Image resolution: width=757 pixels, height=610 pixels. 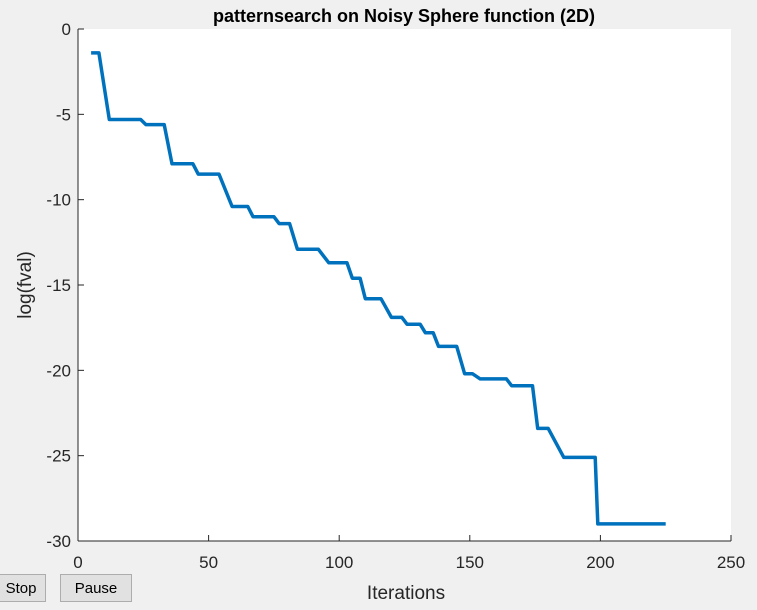 What do you see at coordinates (208, 562) in the screenshot?
I see `x-tick-label: 50` at bounding box center [208, 562].